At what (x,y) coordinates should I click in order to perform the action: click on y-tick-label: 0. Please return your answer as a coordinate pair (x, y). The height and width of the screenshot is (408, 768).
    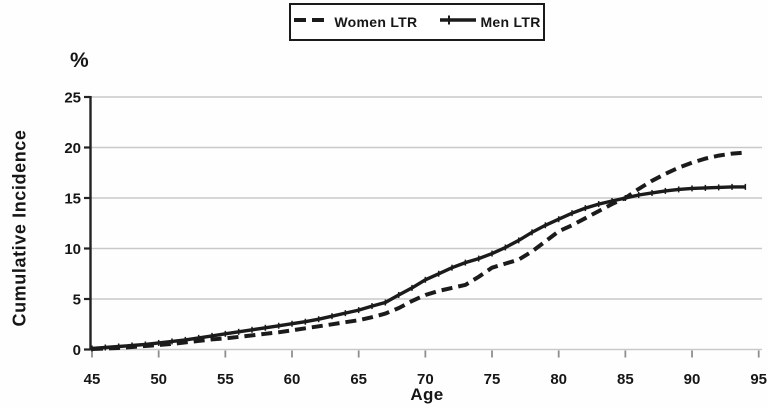
    Looking at the image, I should click on (77, 350).